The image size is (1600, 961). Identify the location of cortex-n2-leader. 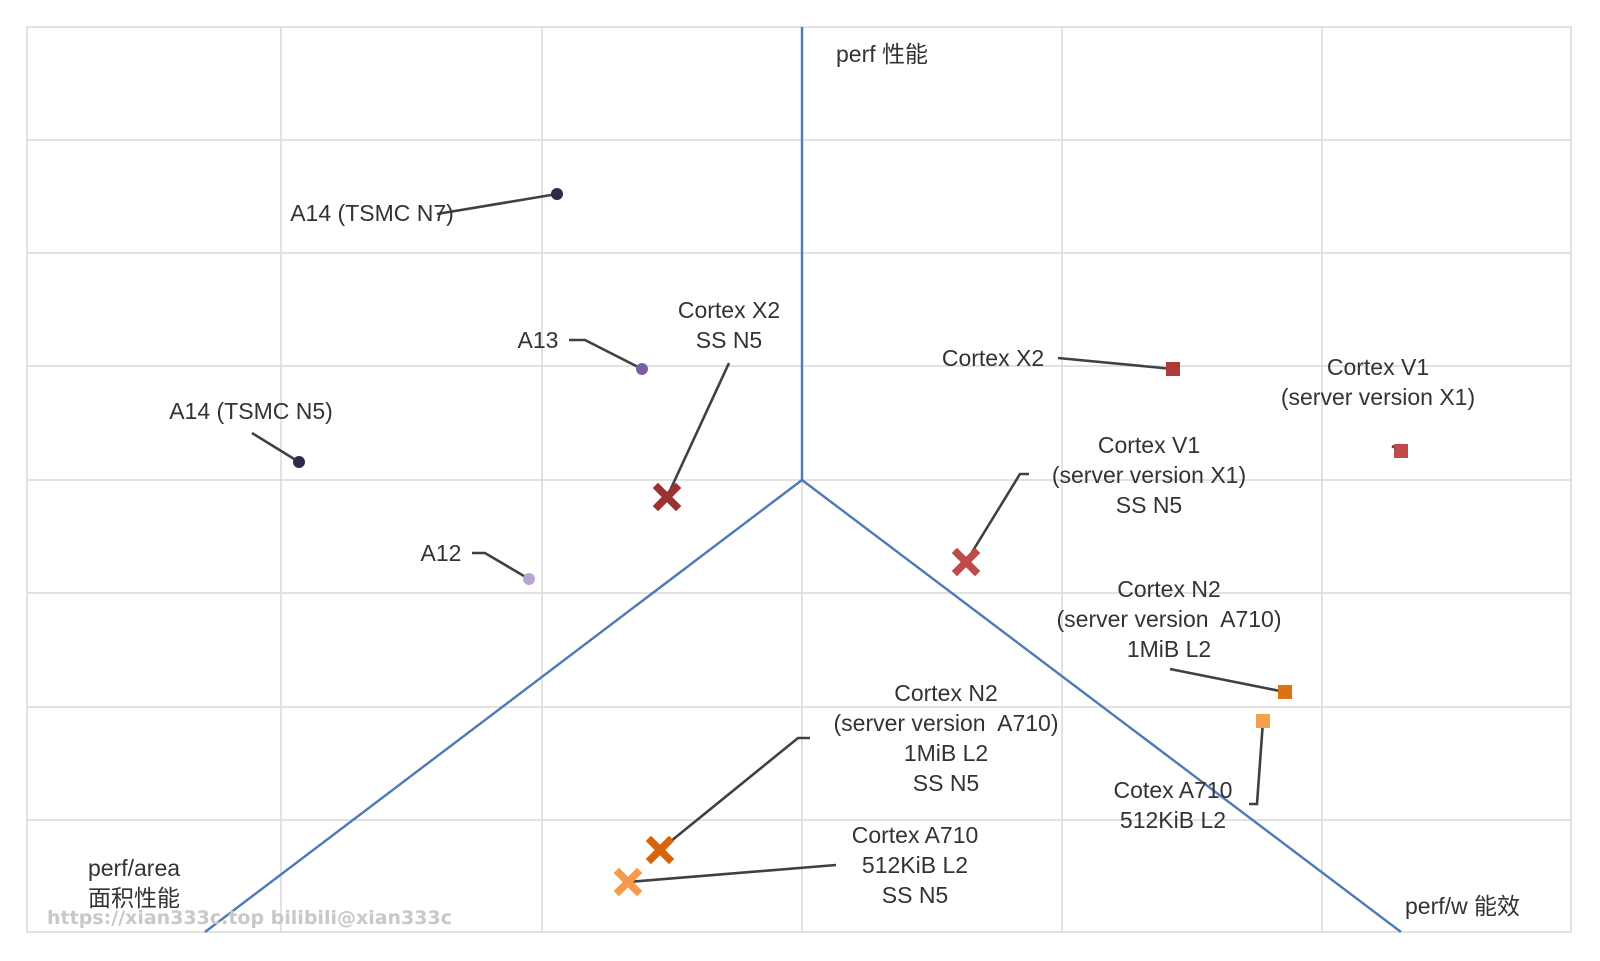
(1227, 680).